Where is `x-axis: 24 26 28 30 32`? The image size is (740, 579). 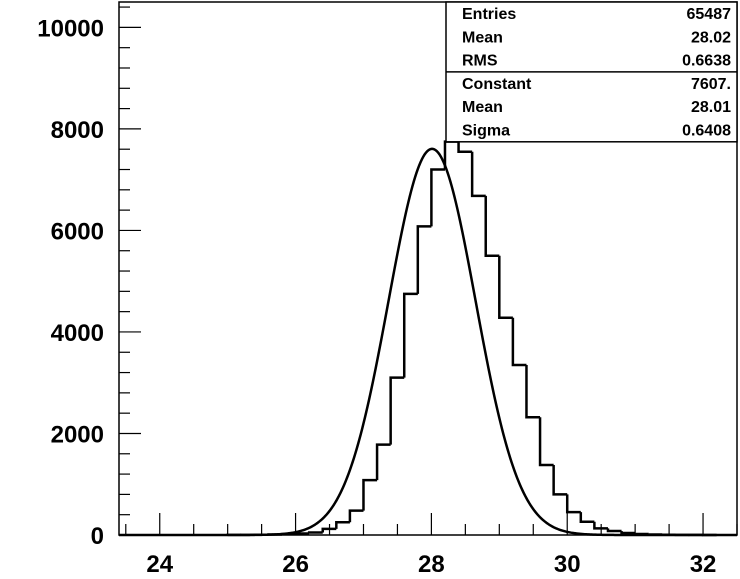 x-axis: 24 26 28 30 32 is located at coordinates (431, 545).